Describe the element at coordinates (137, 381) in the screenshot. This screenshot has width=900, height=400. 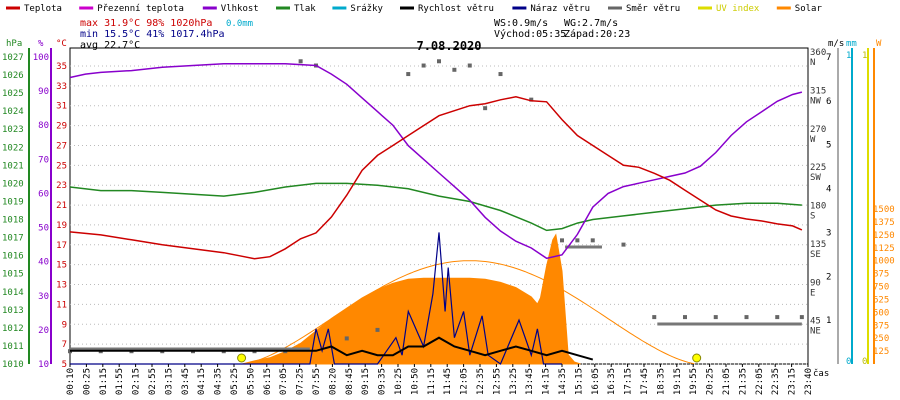
I see `axis-x-tick: 02:15` at that location.